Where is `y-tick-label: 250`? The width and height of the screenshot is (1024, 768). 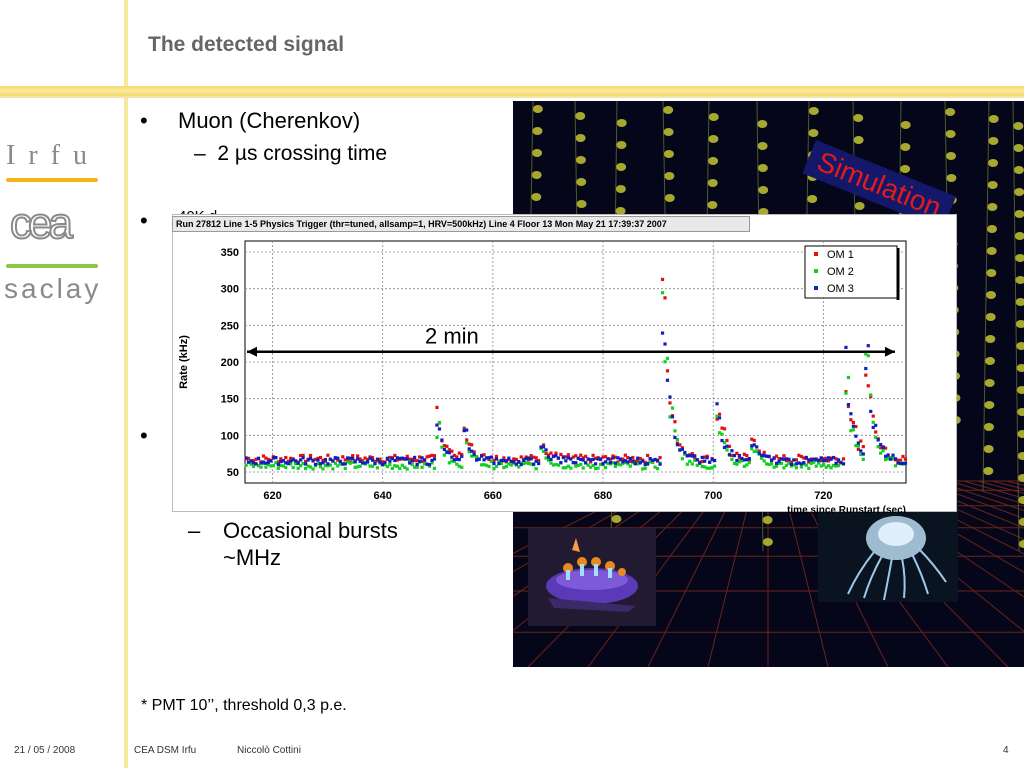
y-tick-label: 250 is located at coordinates (230, 326).